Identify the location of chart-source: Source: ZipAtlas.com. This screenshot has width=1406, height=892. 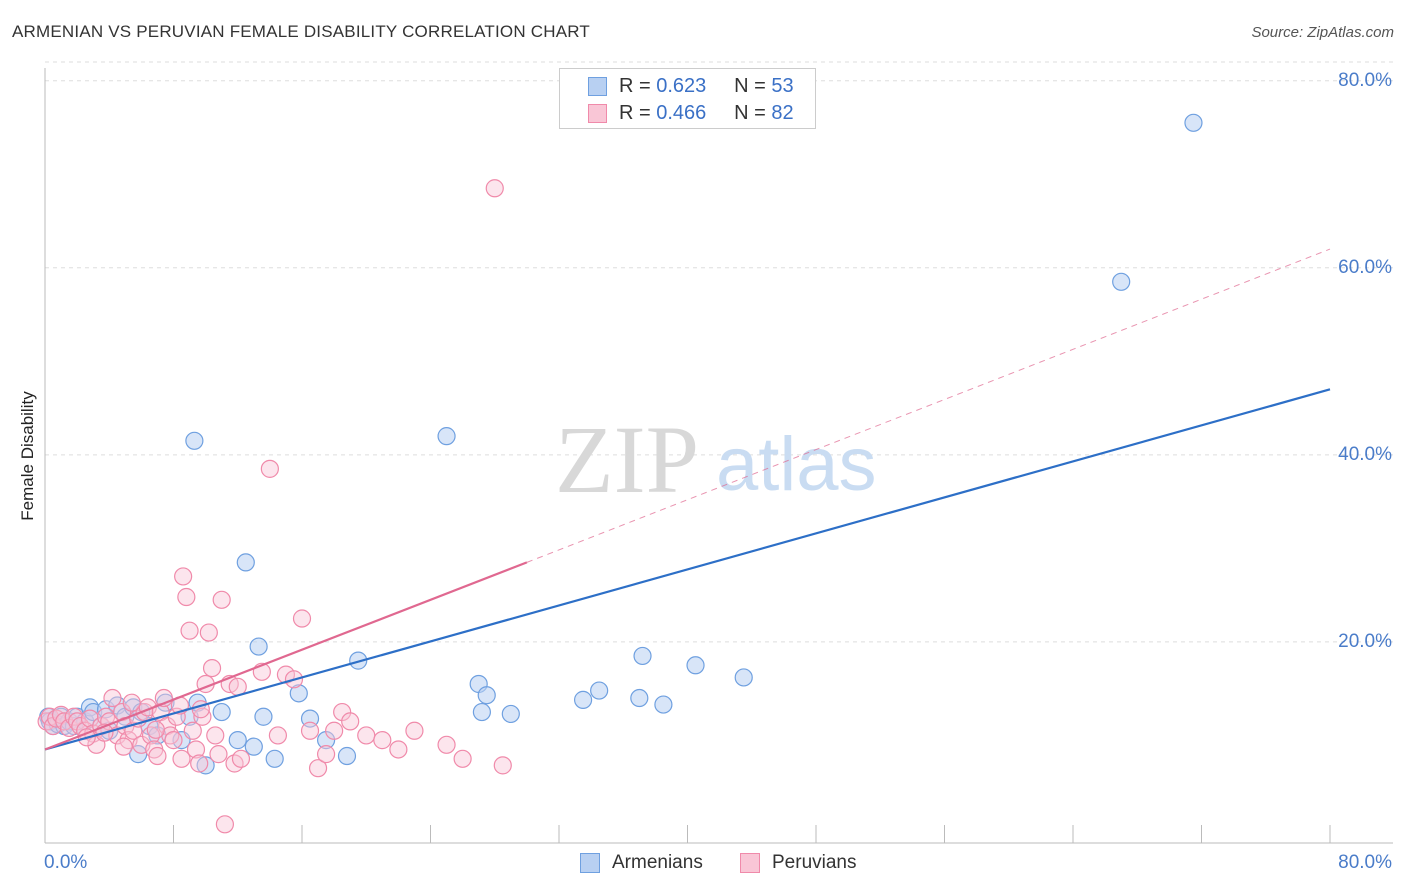
(1322, 32).